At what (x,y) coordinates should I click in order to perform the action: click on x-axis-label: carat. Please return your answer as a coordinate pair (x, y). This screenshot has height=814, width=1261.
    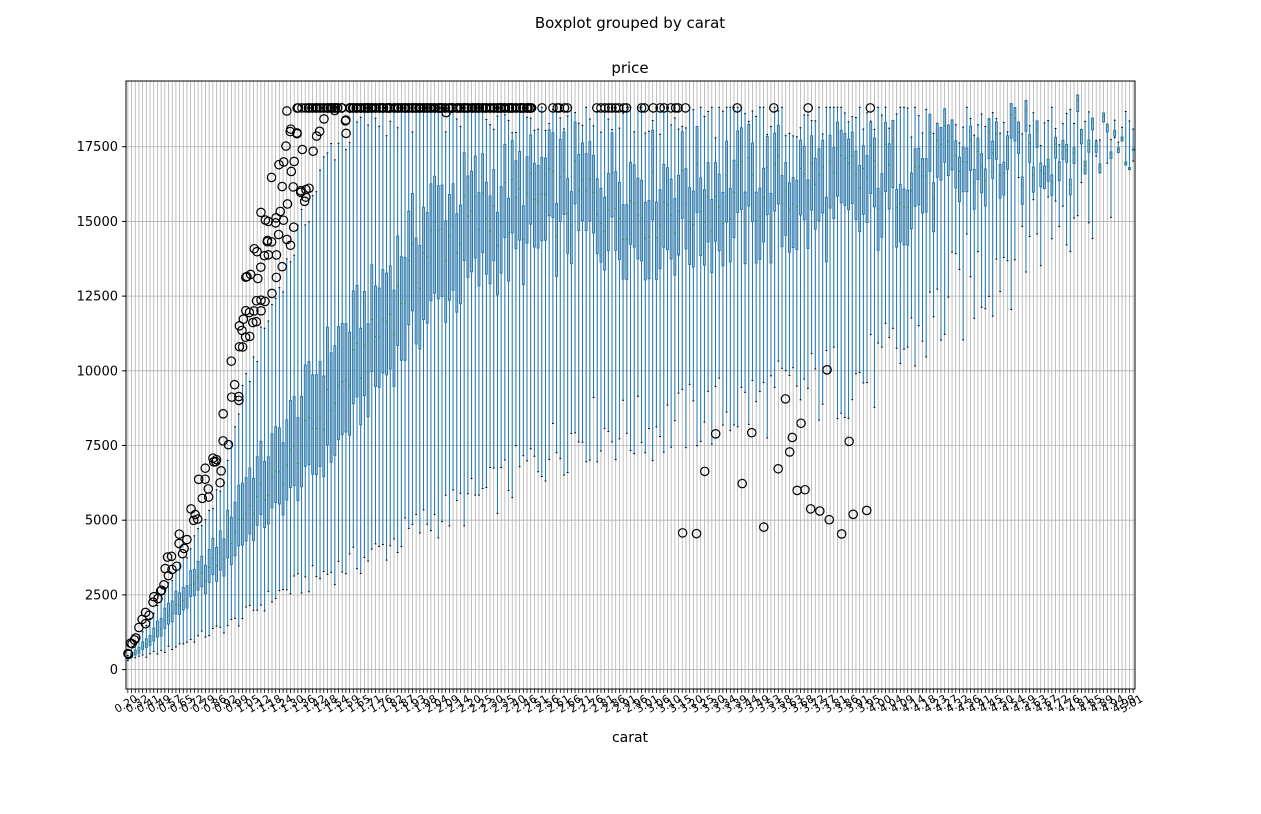
    Looking at the image, I should click on (630, 738).